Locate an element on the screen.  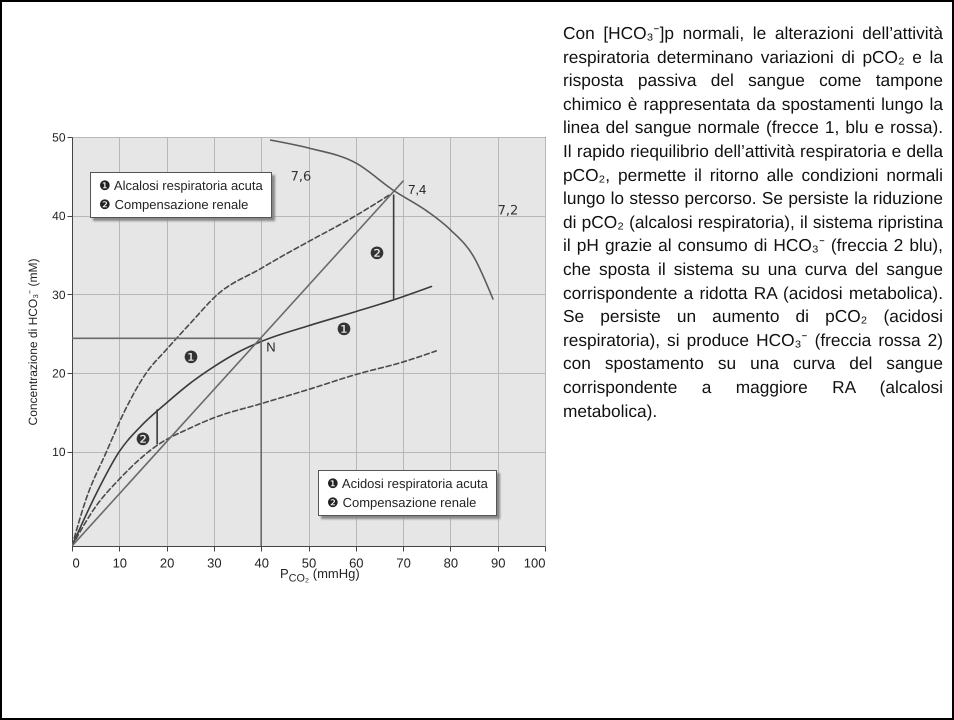
y-tick-label: 10 is located at coordinates (59, 452).